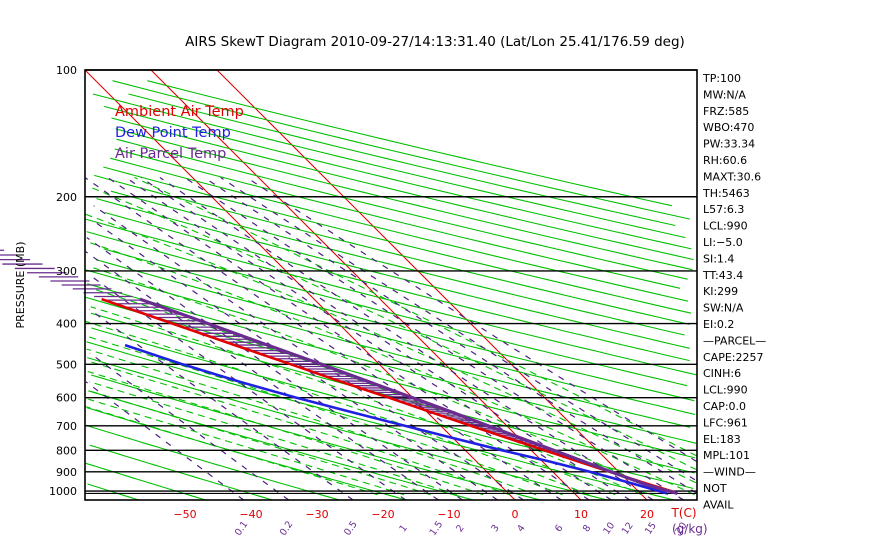 The image size is (870, 560). Describe the element at coordinates (733, 357) in the screenshot. I see `stat-line: CAPE:2257` at that location.